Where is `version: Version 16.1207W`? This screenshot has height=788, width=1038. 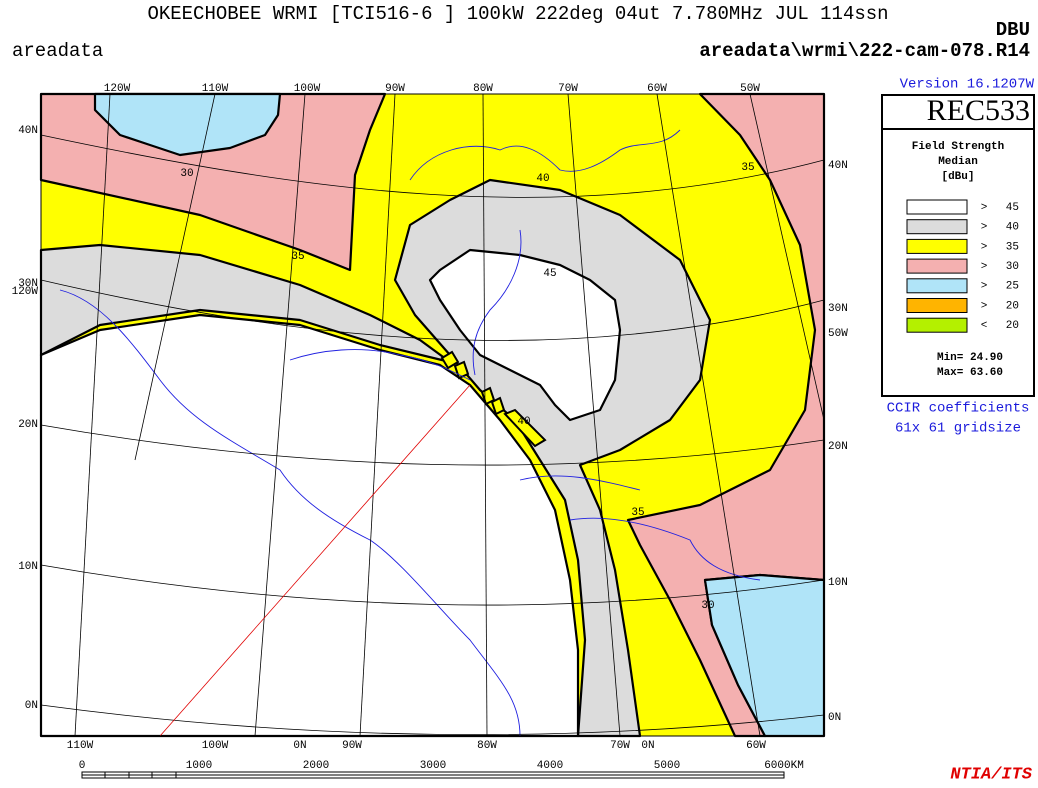 version: Version 16.1207W is located at coordinates (967, 85).